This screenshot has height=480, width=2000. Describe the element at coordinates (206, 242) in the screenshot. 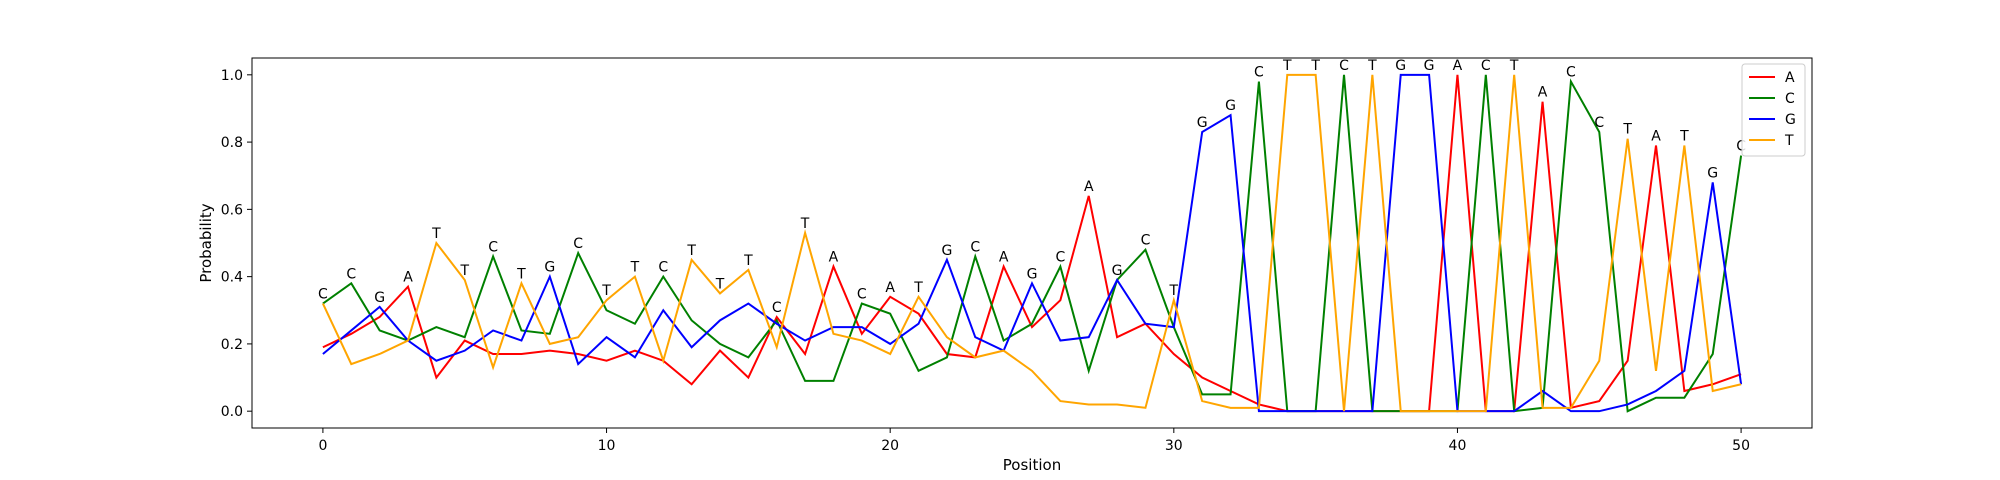

I see `y-axis-label: Probability` at that location.